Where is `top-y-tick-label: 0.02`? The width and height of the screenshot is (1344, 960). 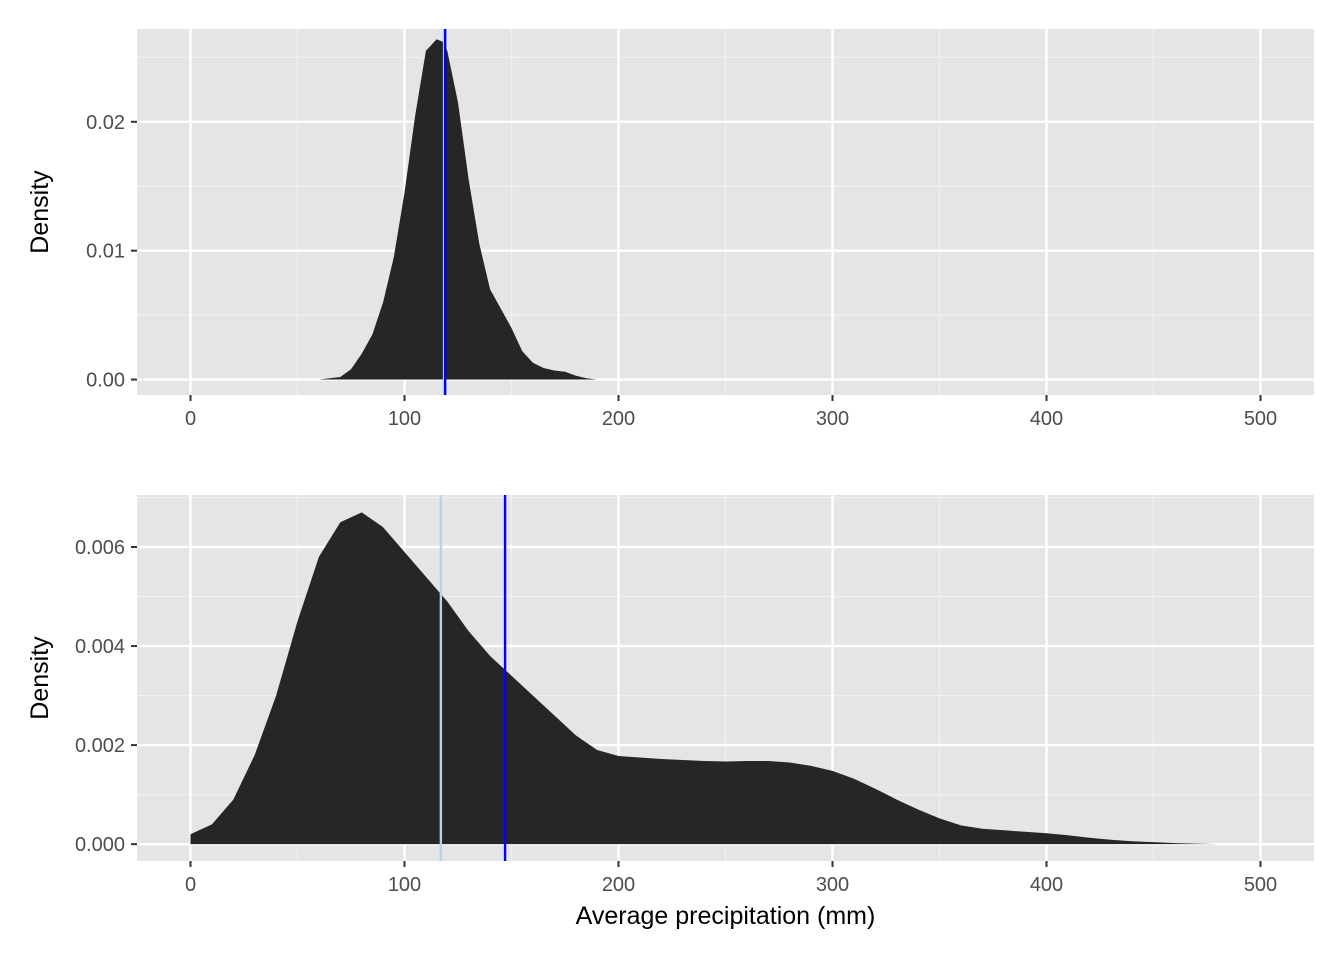
top-y-tick-label: 0.02 is located at coordinates (105, 123).